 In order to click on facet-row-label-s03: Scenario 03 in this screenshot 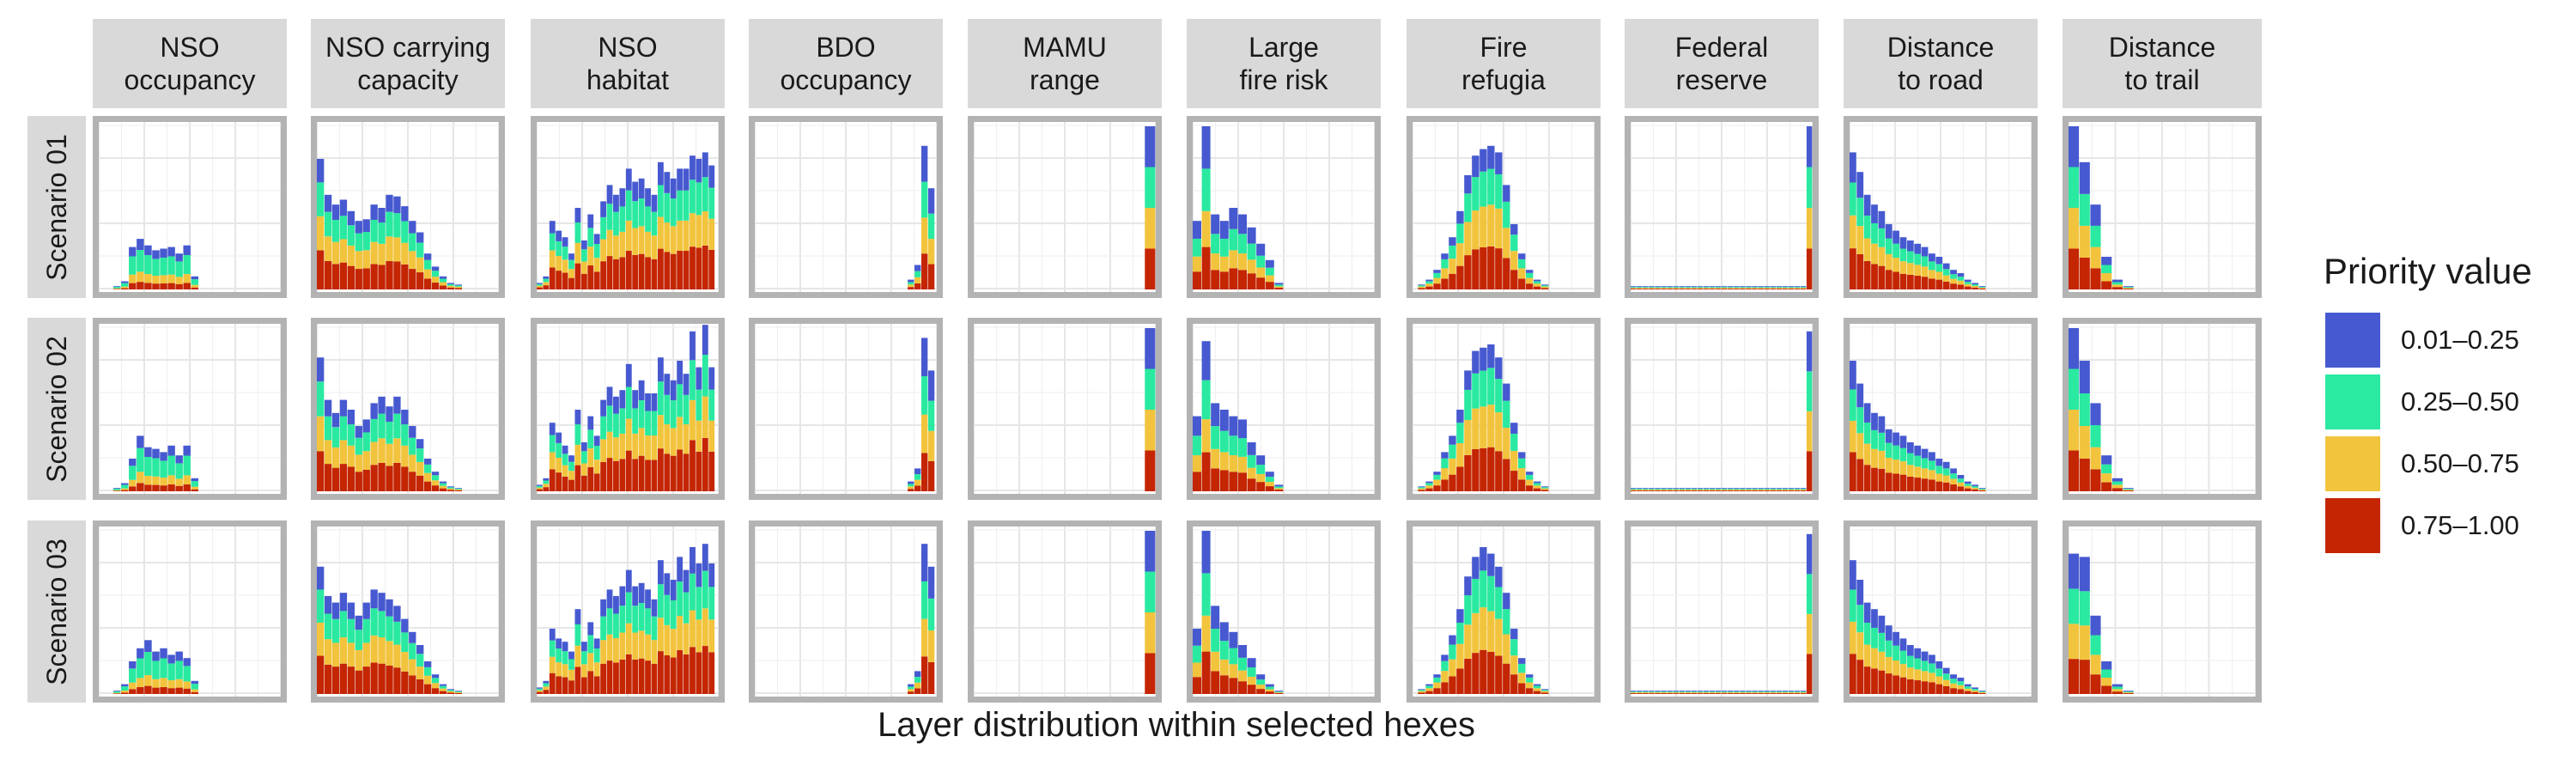, I will do `click(56, 611)`.